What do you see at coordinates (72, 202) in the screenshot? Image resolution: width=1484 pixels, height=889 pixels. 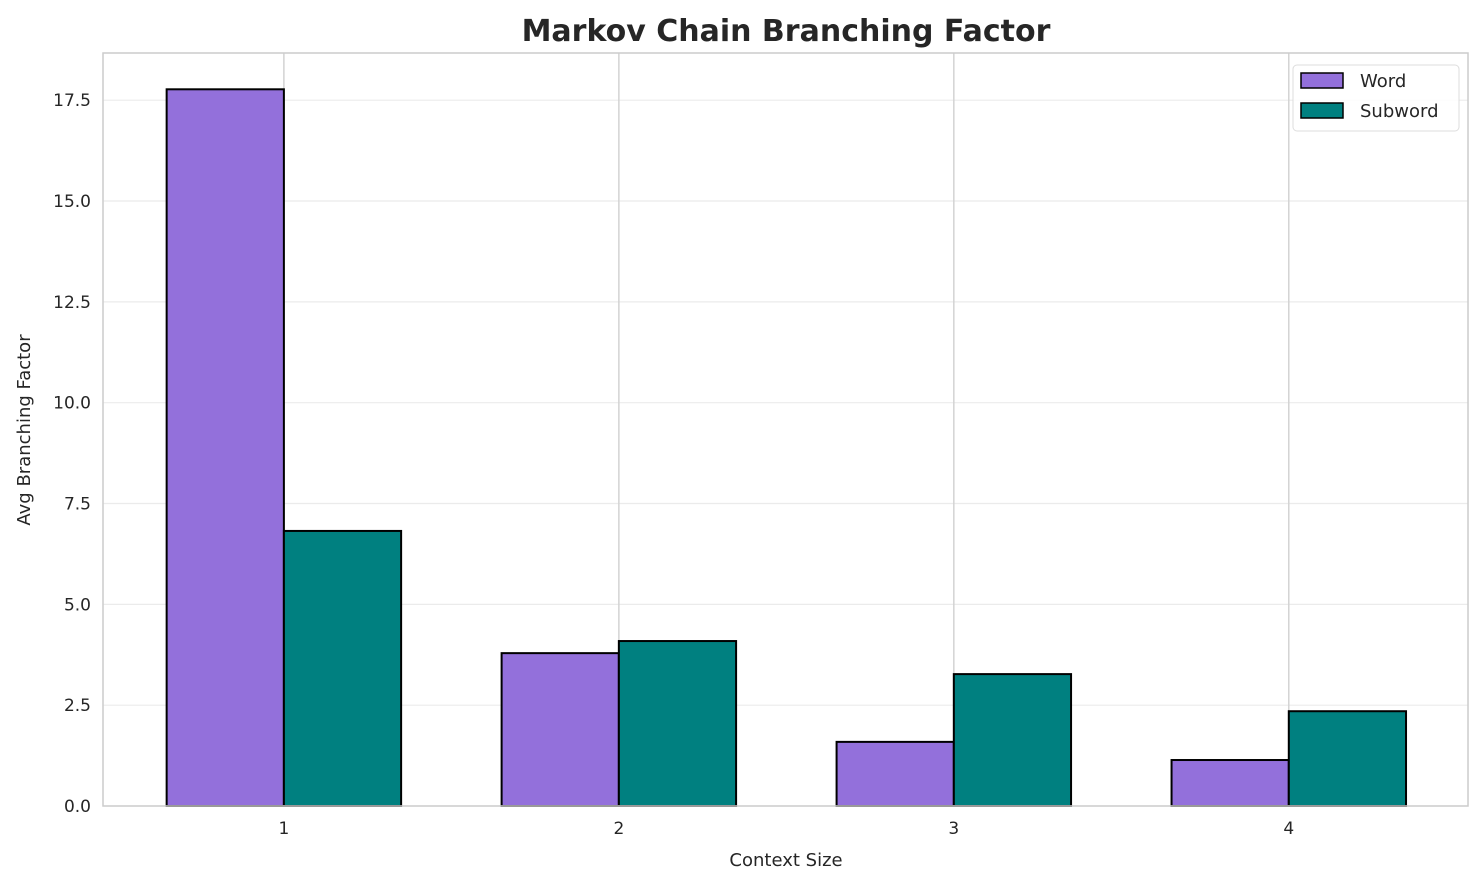 I see `y-tick-label: 15.0` at bounding box center [72, 202].